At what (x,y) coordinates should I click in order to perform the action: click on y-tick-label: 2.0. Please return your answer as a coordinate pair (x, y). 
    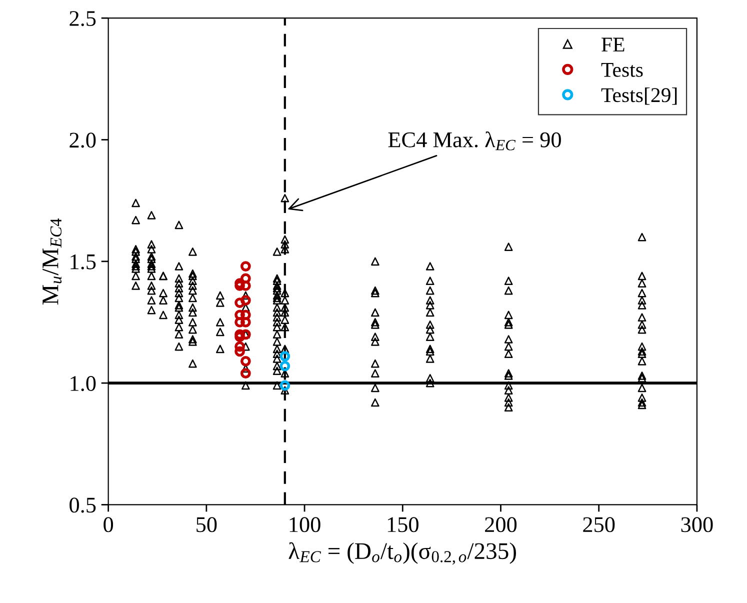
    Looking at the image, I should click on (83, 140).